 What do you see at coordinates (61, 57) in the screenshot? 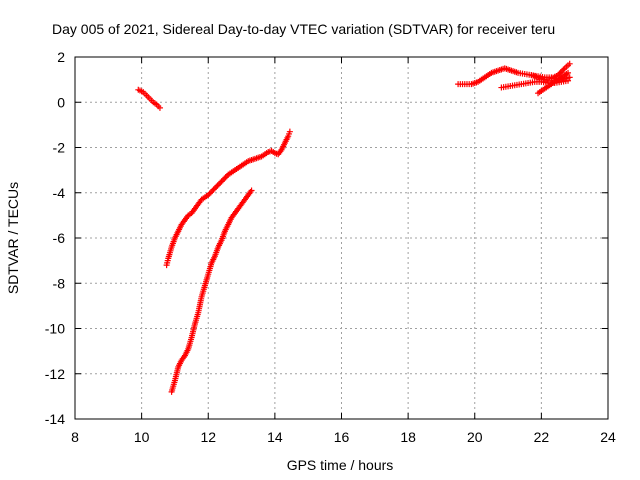
I see `y-tick-label: 2` at bounding box center [61, 57].